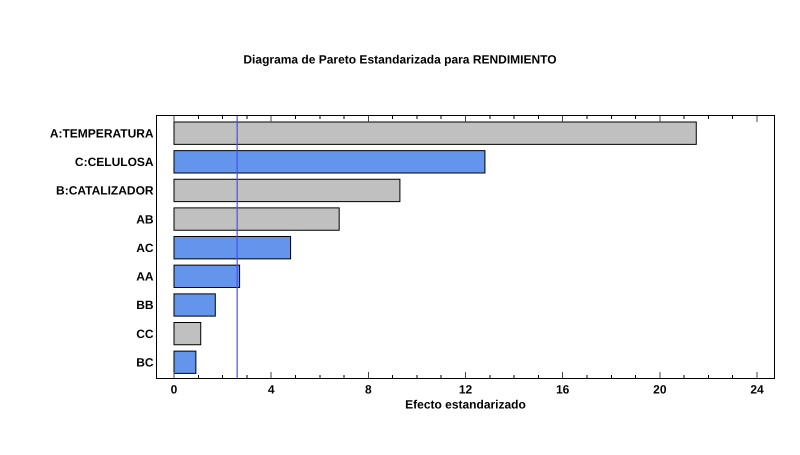  What do you see at coordinates (145, 247) in the screenshot?
I see `y-tick-label: AC` at bounding box center [145, 247].